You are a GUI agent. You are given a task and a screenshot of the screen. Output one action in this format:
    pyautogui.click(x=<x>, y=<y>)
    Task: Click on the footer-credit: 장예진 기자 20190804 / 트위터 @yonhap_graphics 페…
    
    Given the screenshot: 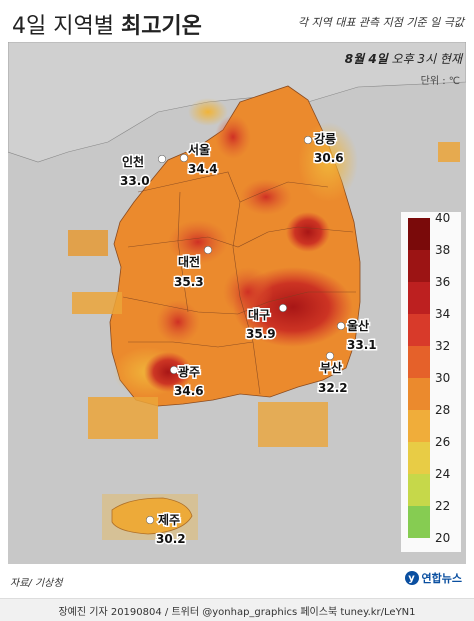 What is the action you would take?
    pyautogui.click(x=237, y=609)
    